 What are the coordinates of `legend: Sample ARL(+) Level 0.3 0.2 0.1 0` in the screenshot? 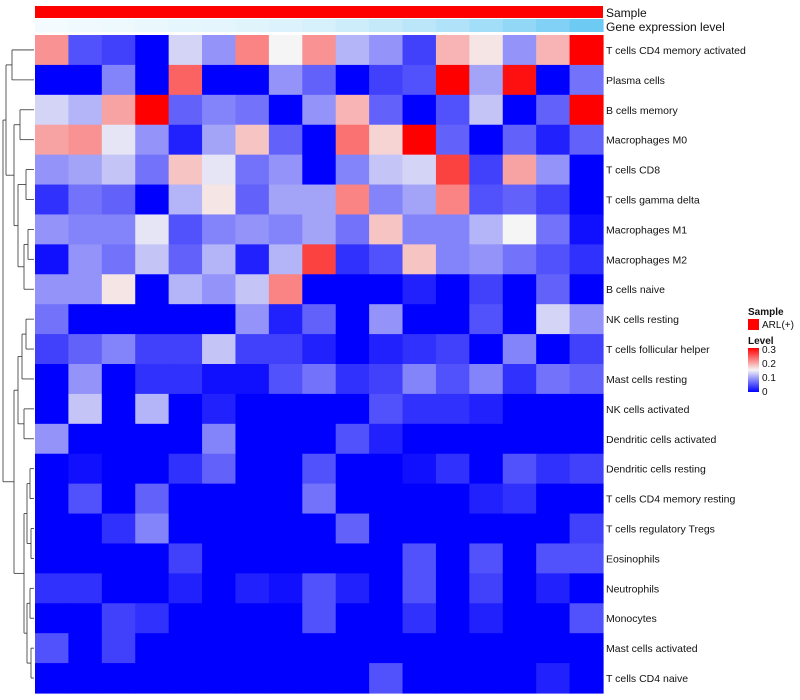 It's located at (771, 352).